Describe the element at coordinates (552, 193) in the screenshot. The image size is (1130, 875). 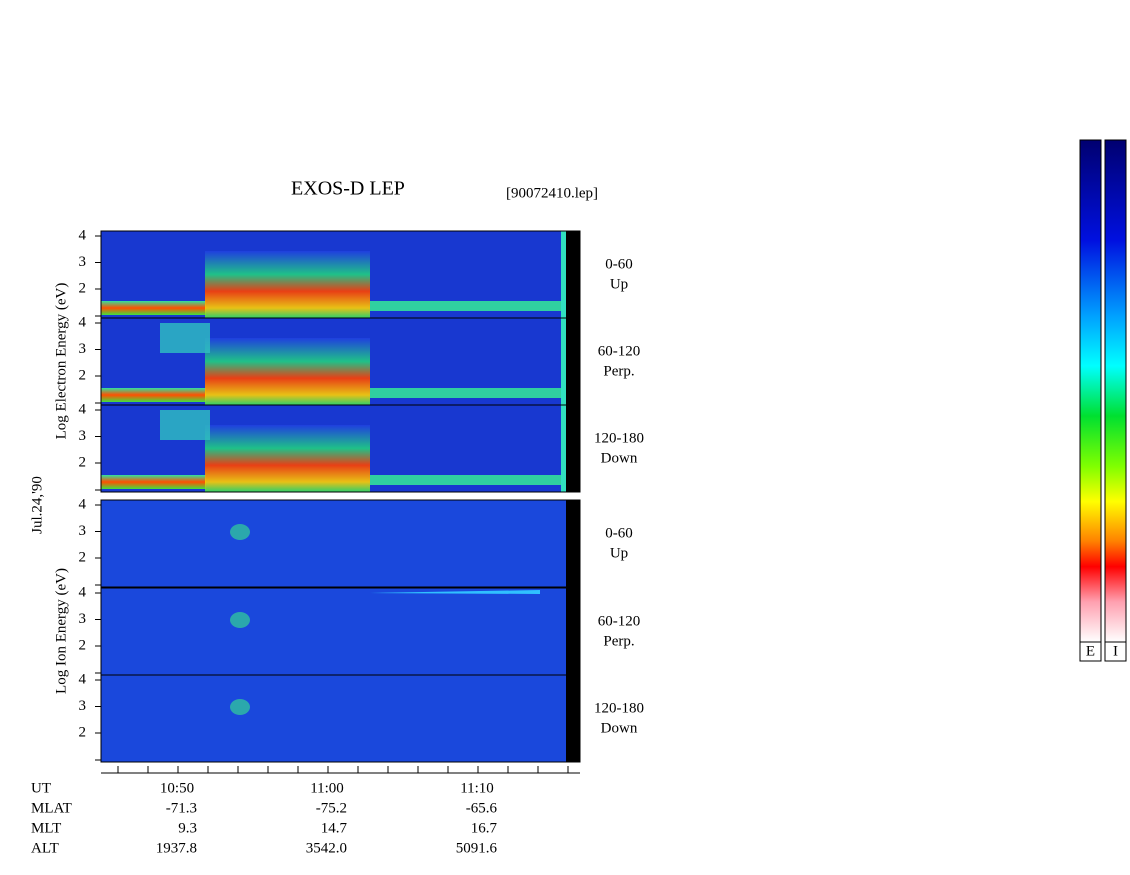
I see `file-name: [90072410.lep]` at that location.